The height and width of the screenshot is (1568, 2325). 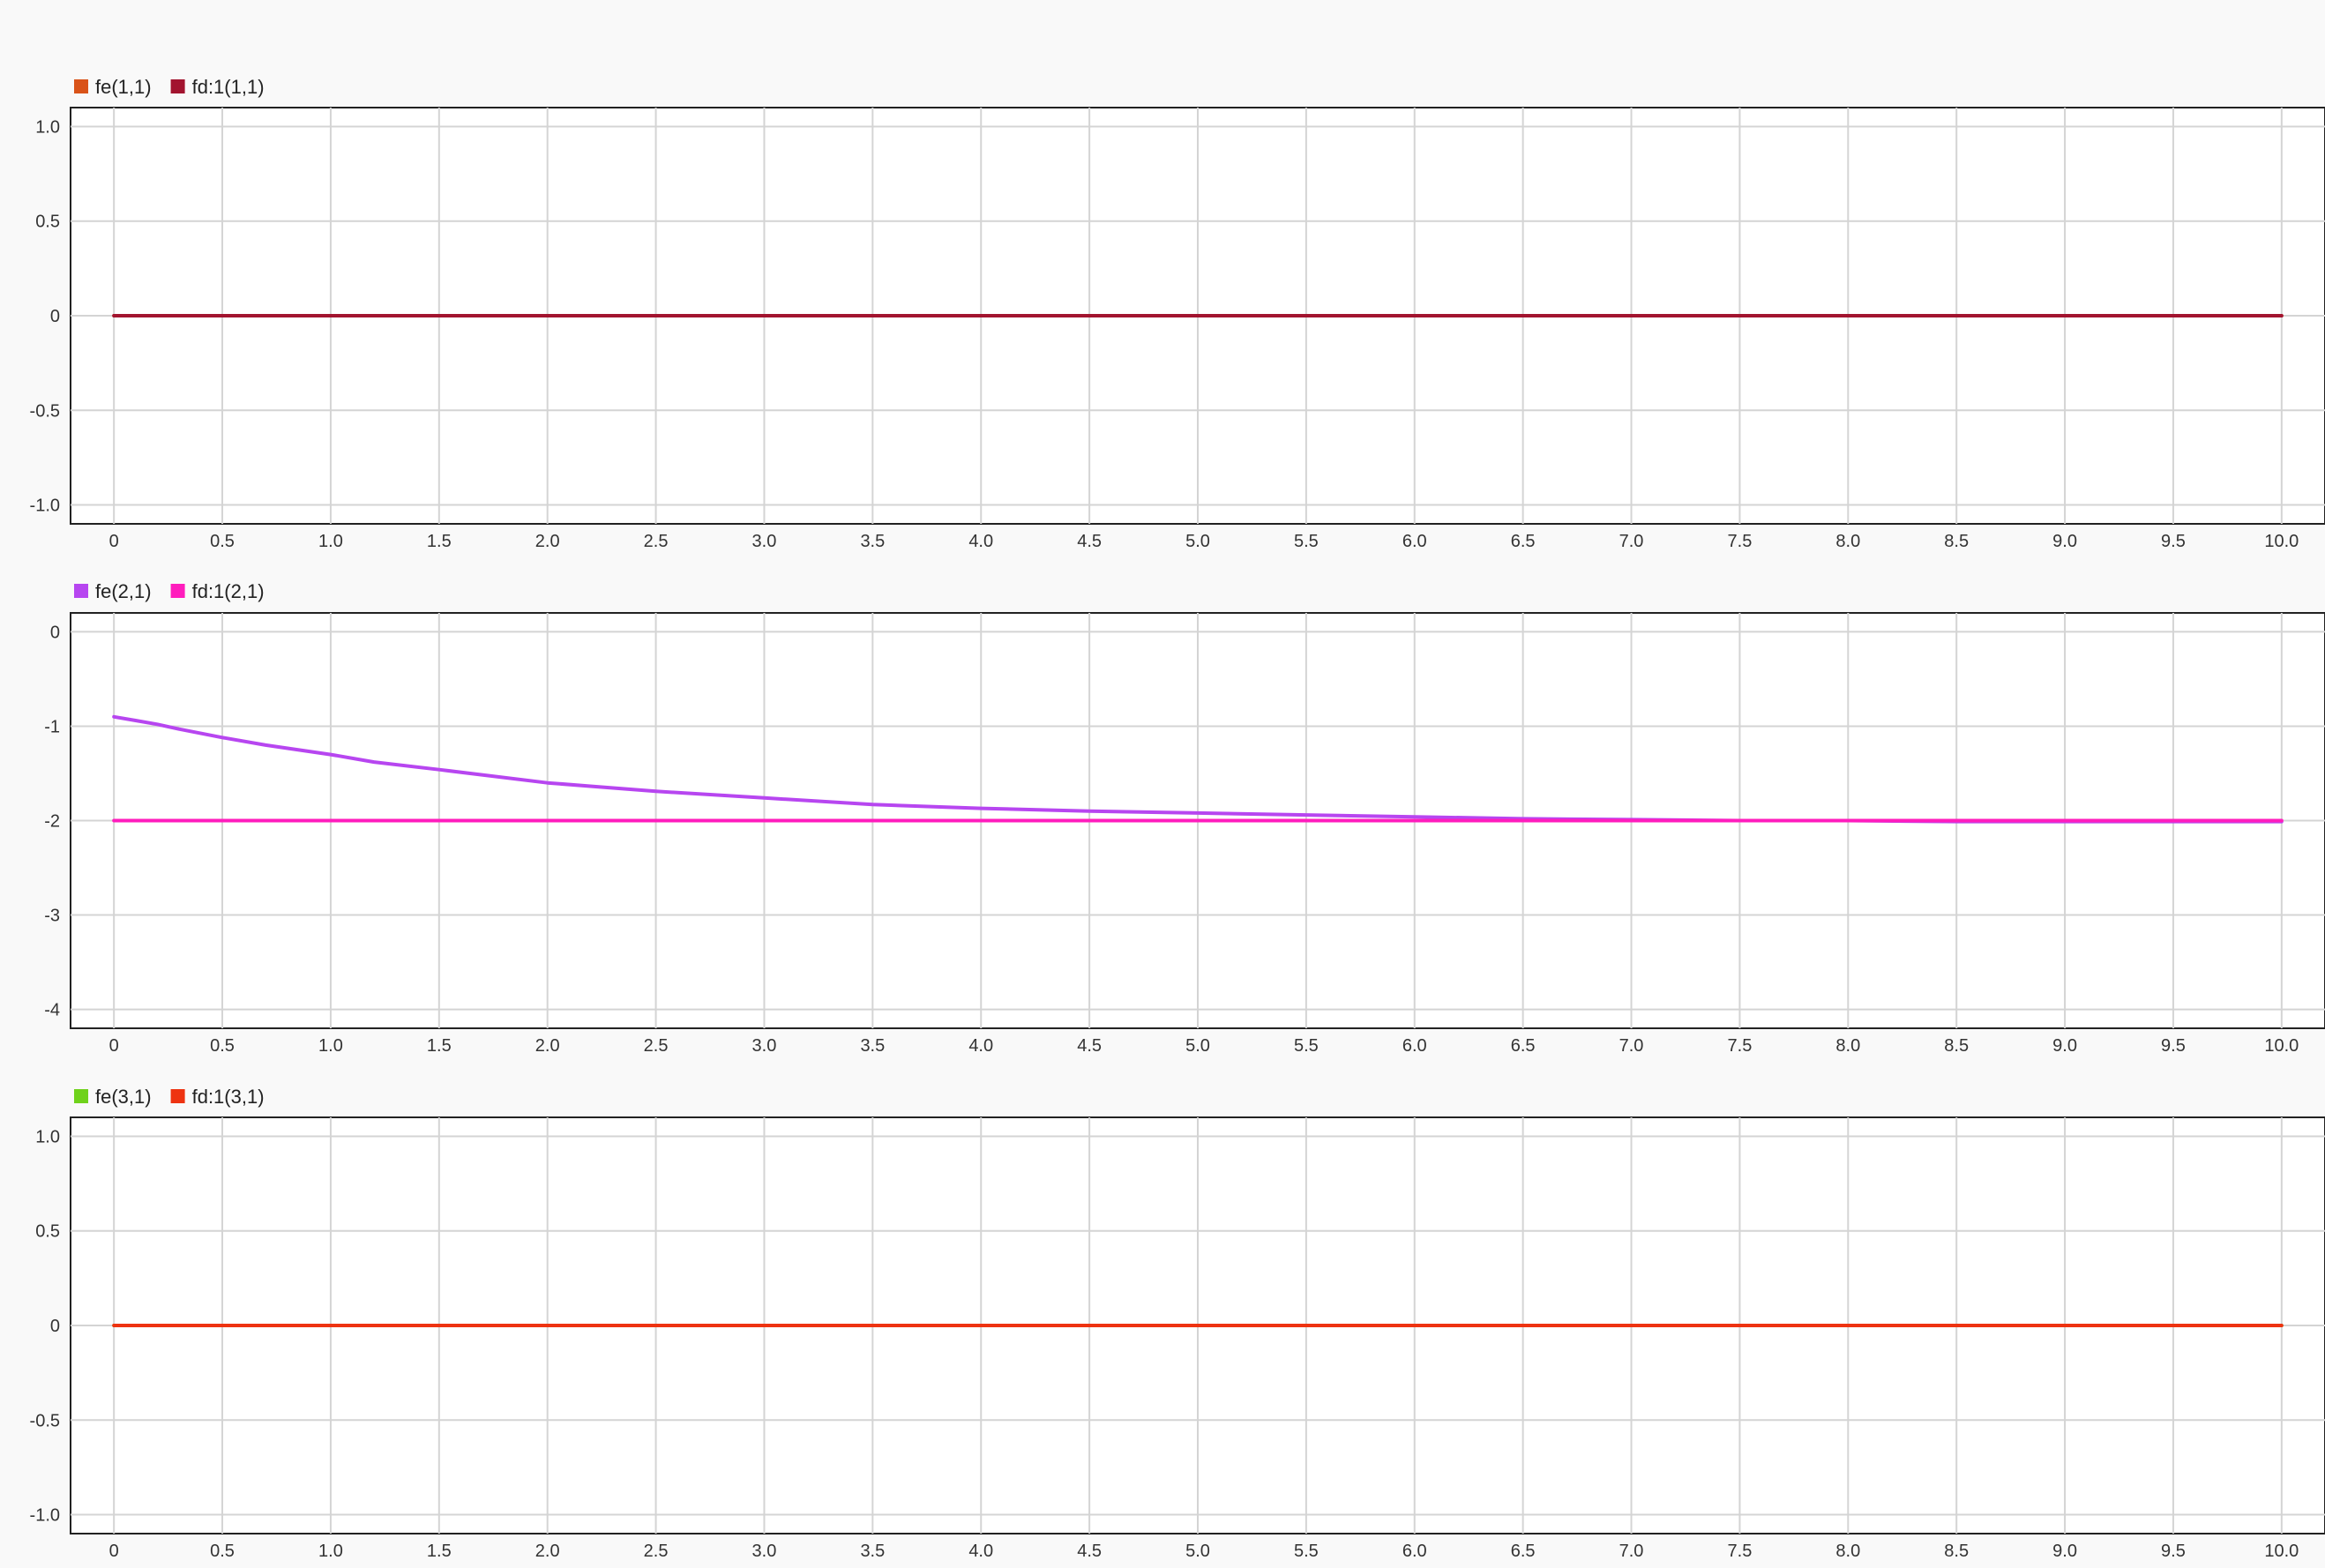 What do you see at coordinates (52, 726) in the screenshot?
I see `y-tick-label: -1` at bounding box center [52, 726].